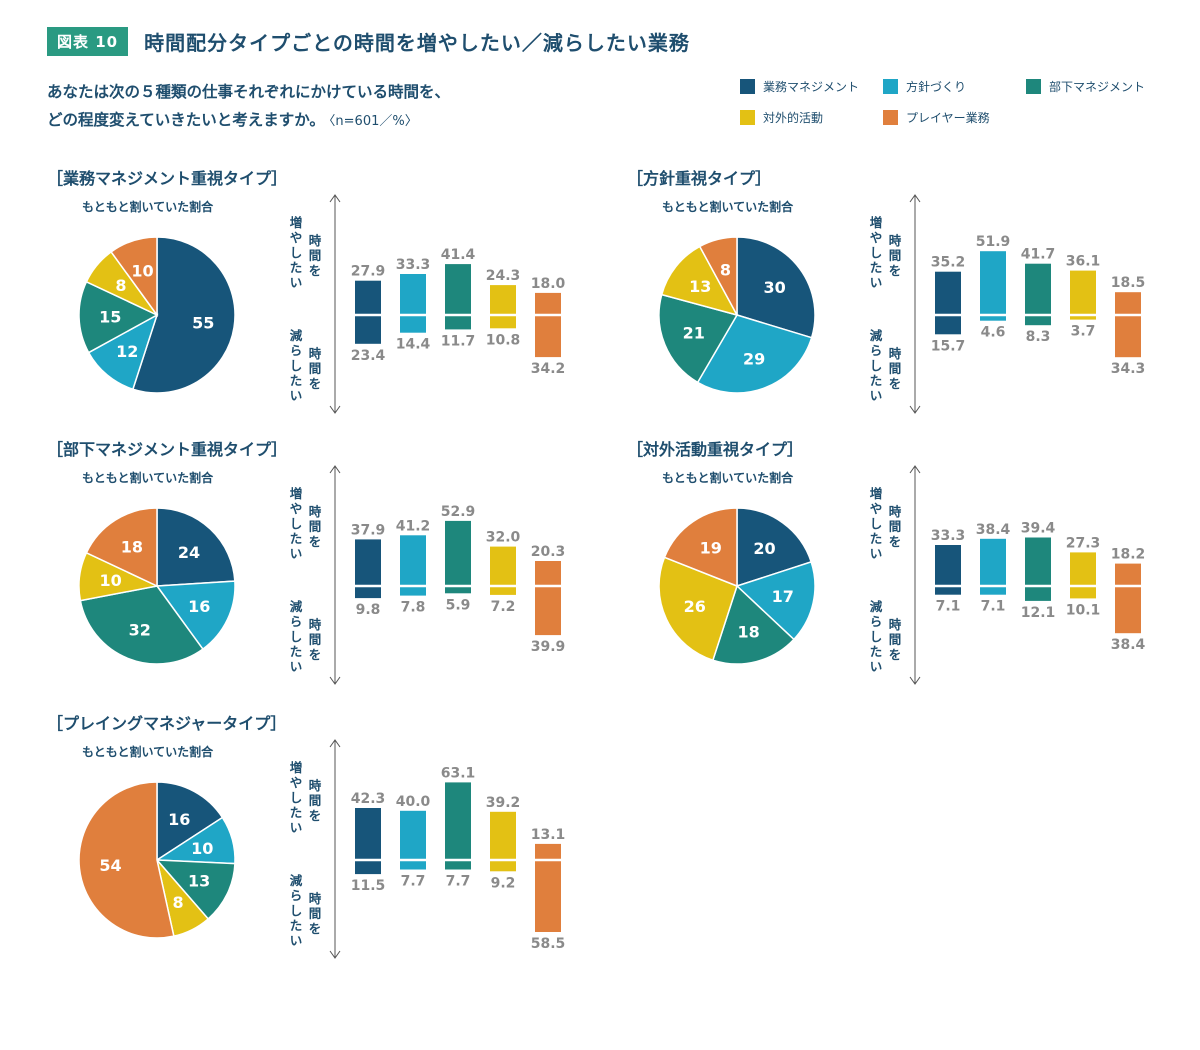 This screenshot has width=1200, height=1050. I want to click on bar-increase-value-label: 37.9, so click(368, 530).